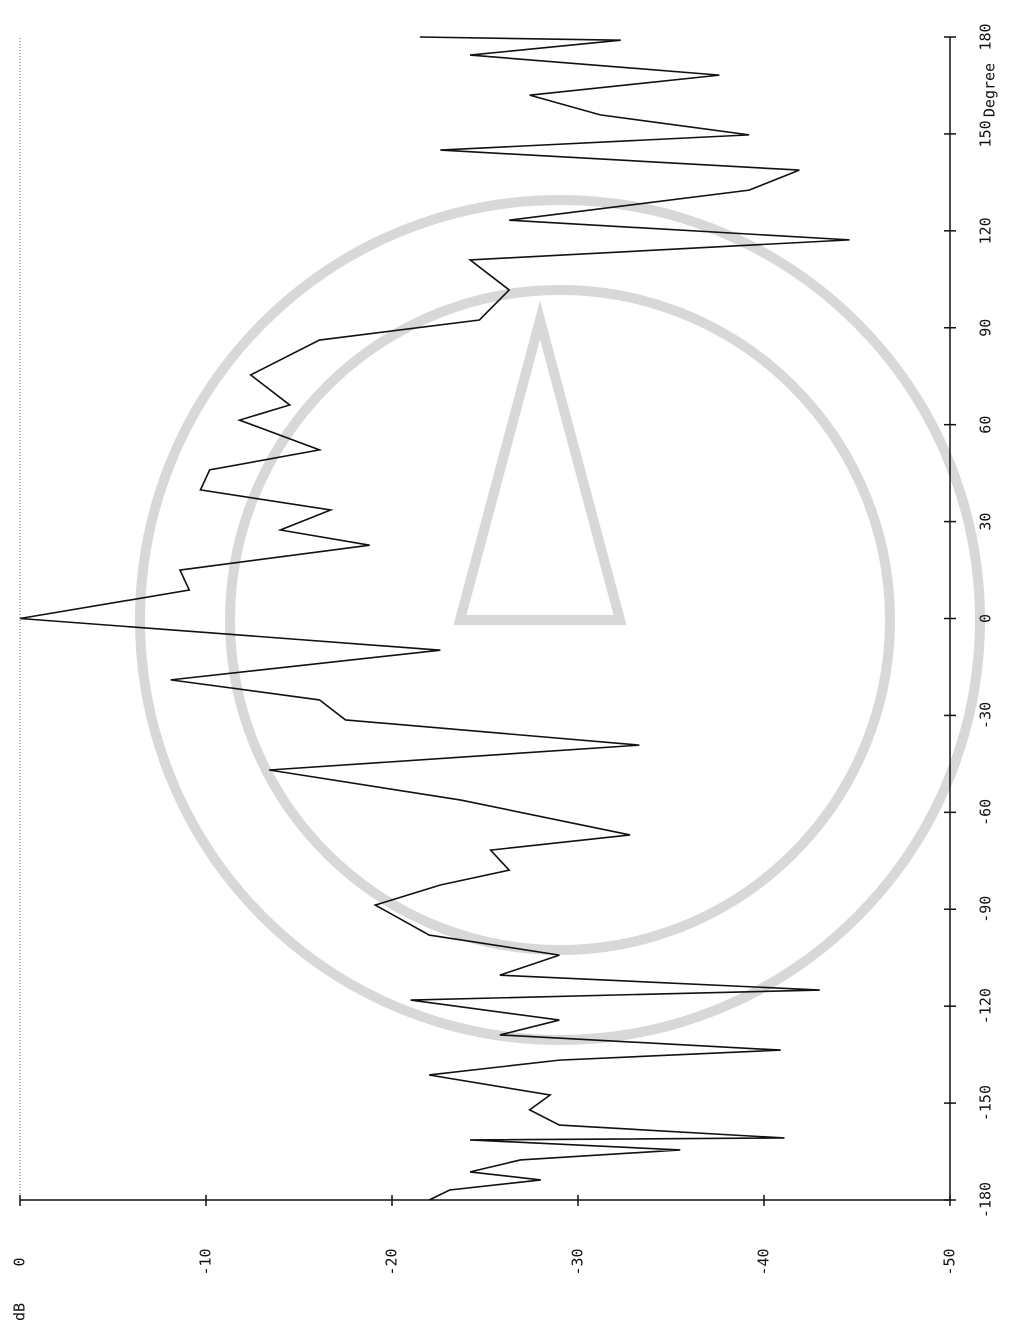 The width and height of the screenshot is (1020, 1336). Describe the element at coordinates (986, 1103) in the screenshot. I see `x-tick-label: -150` at that location.